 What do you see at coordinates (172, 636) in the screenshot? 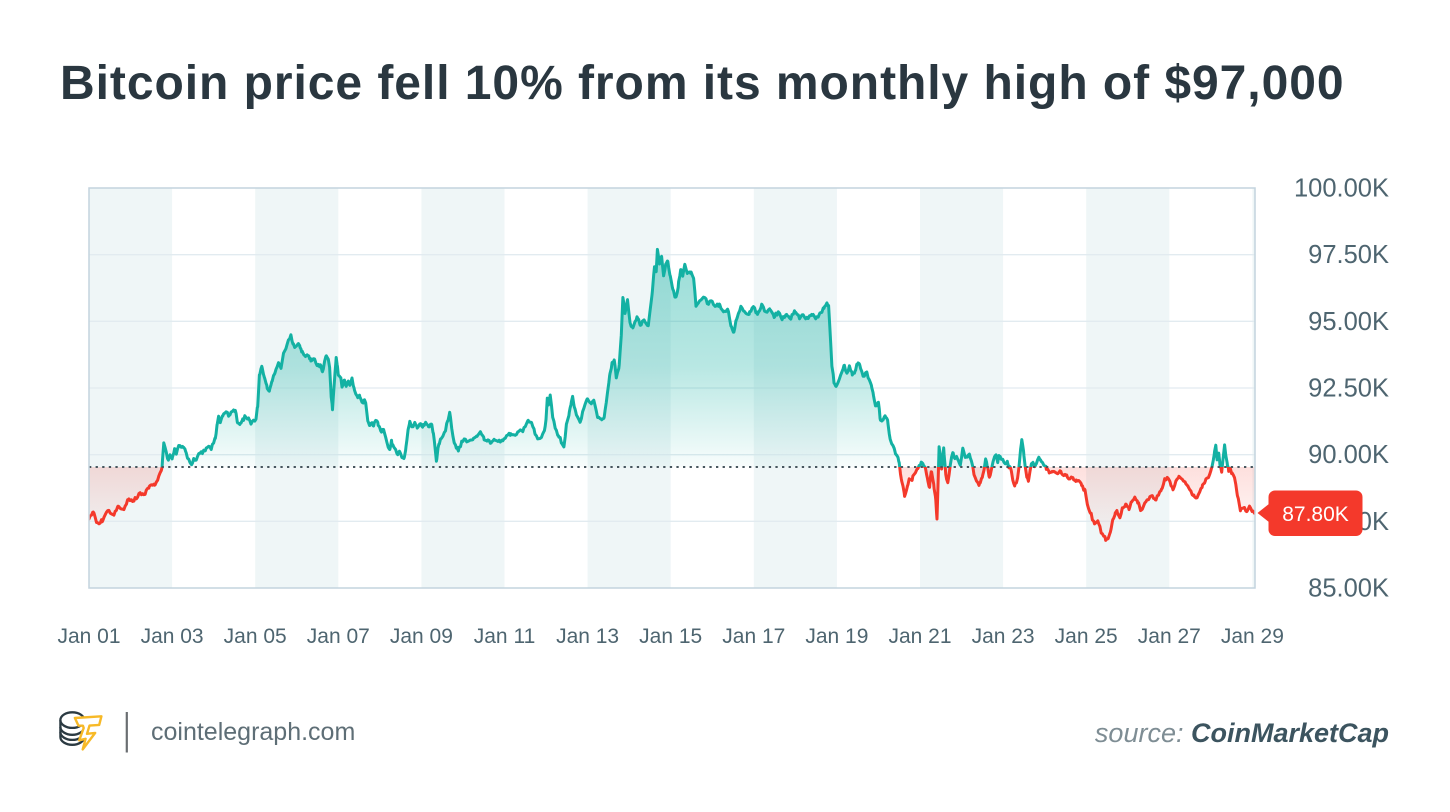
I see `svg-text: Jan 03` at bounding box center [172, 636].